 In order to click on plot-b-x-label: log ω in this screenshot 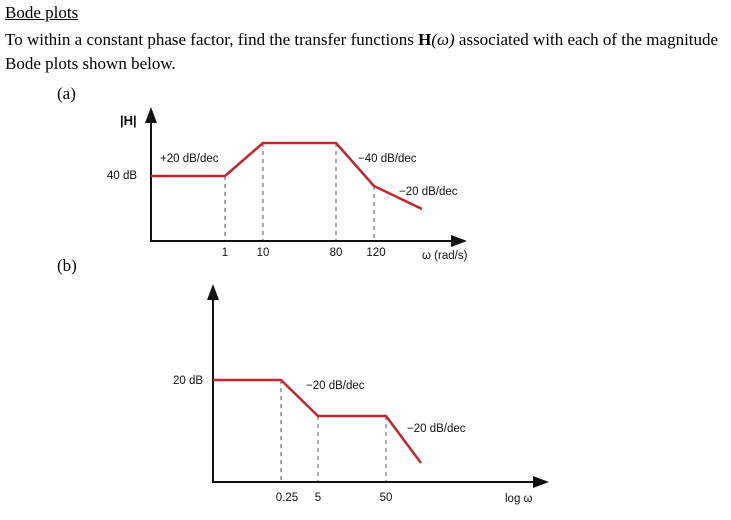, I will do `click(519, 499)`.